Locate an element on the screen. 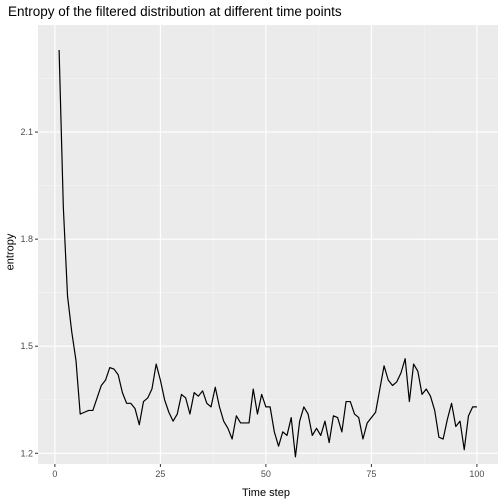 This screenshot has width=504, height=504. x-tick-label: 50 is located at coordinates (266, 474).